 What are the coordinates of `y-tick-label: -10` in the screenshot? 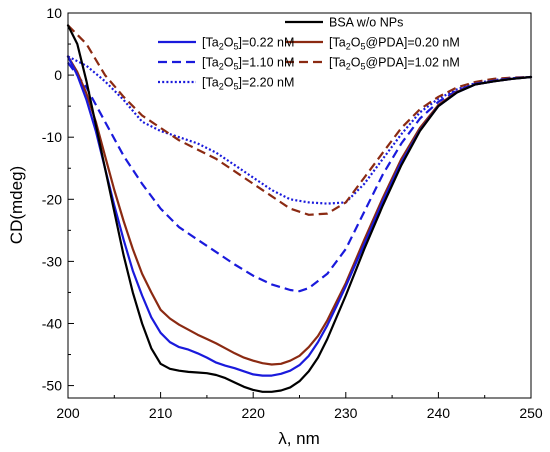 It's located at (52, 137).